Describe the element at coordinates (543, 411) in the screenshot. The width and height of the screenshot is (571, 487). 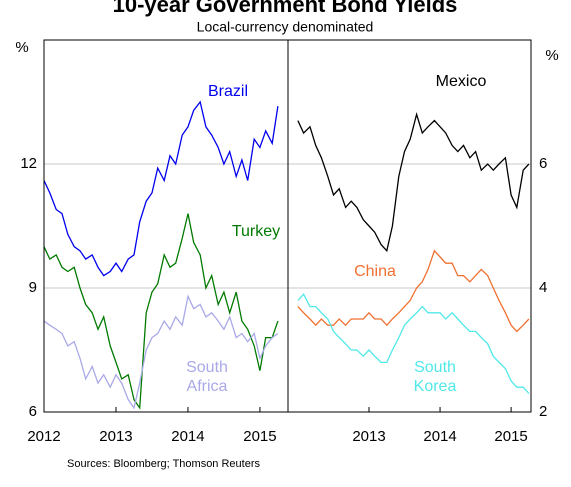
I see `y-tick-label: 2` at that location.